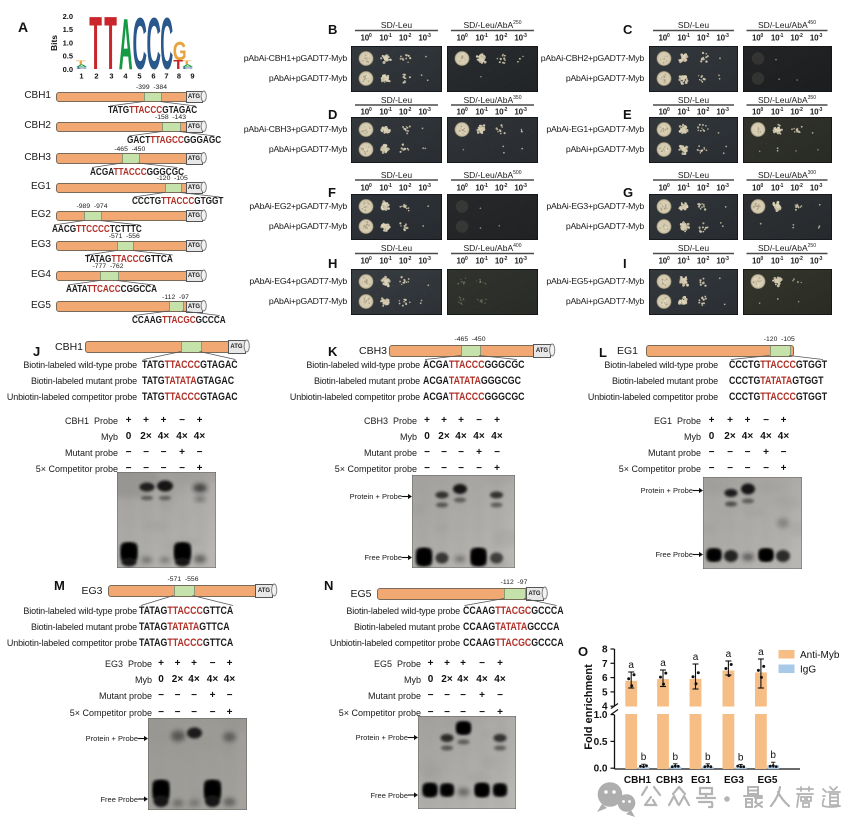 The height and width of the screenshot is (831, 865). What do you see at coordinates (638, 780) in the screenshot?
I see `svg-text: CBH1` at bounding box center [638, 780].